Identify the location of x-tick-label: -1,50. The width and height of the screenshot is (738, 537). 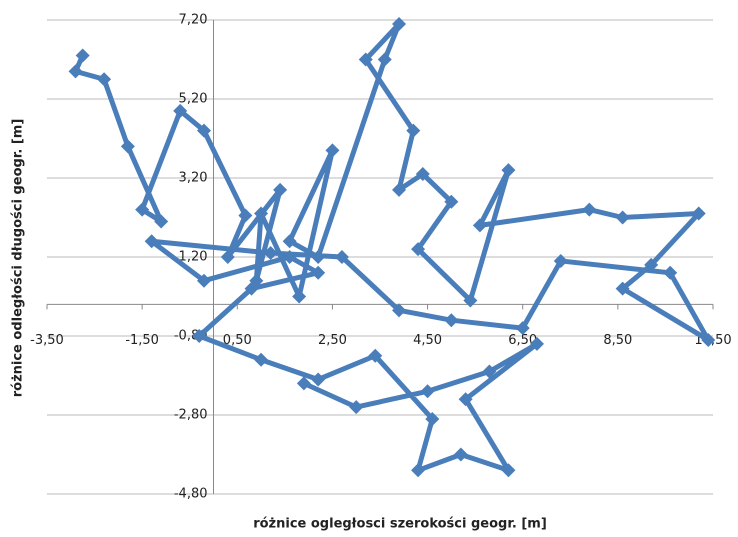
(142, 340).